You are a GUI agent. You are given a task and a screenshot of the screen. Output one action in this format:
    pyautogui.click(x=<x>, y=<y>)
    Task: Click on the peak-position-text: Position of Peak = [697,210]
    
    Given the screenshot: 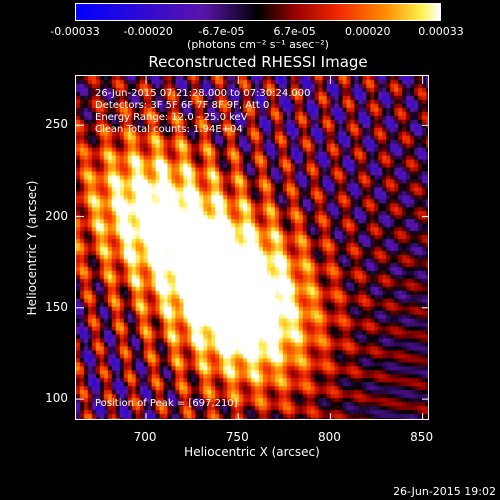 What is the action you would take?
    pyautogui.click(x=166, y=403)
    